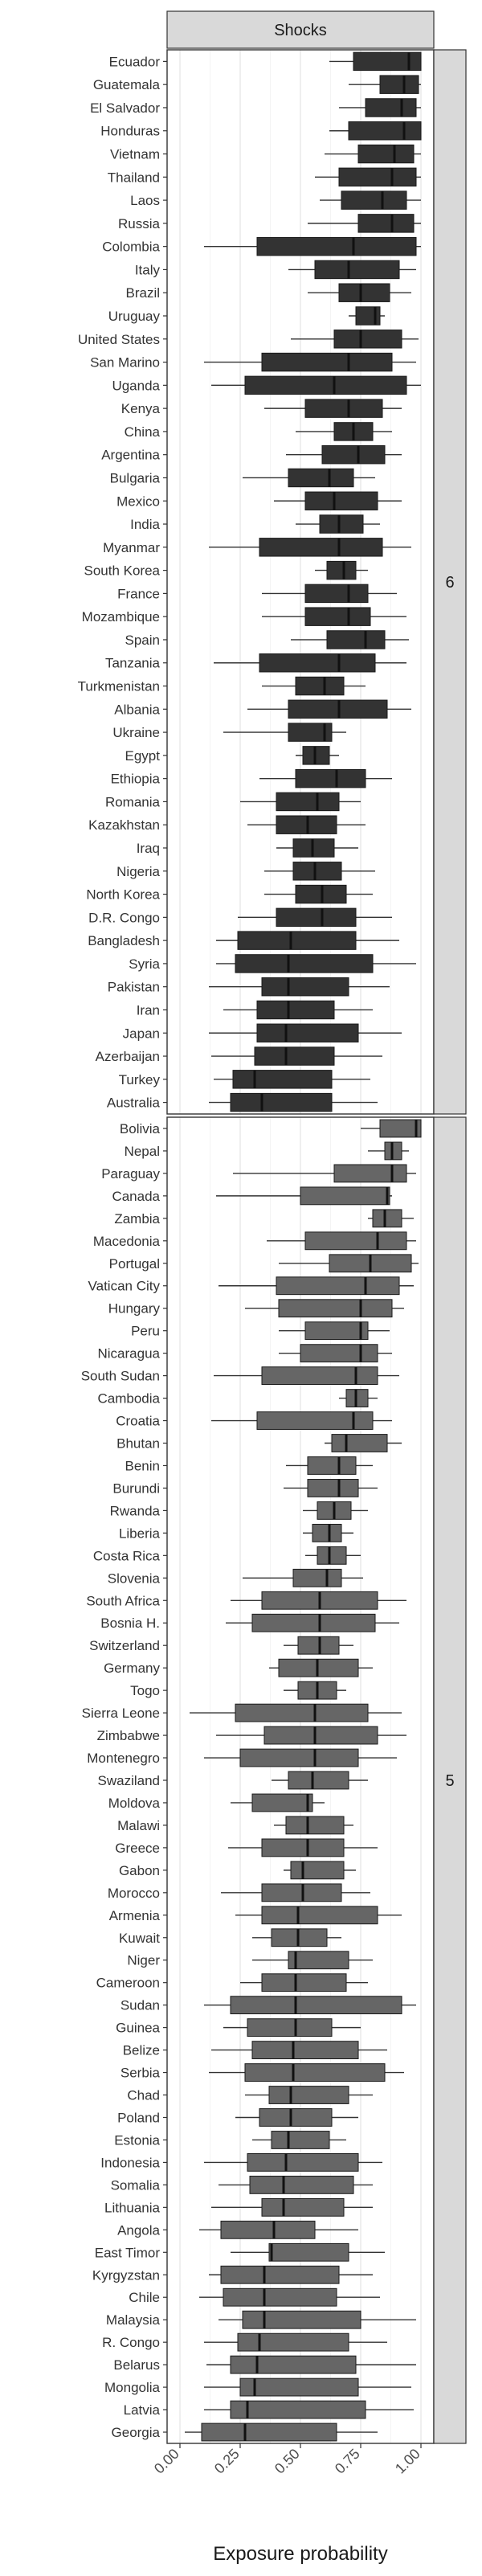 The height and width of the screenshot is (2576, 482). Describe the element at coordinates (124, 825) in the screenshot. I see `y-tick-label: Kazakhstan` at that location.